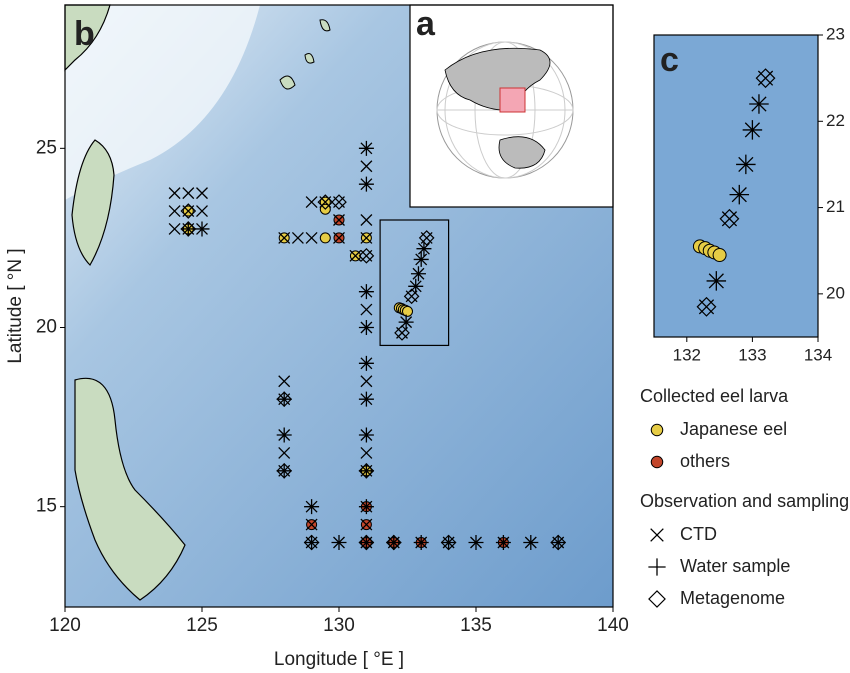  I want to click on map-c-background, so click(736, 186).